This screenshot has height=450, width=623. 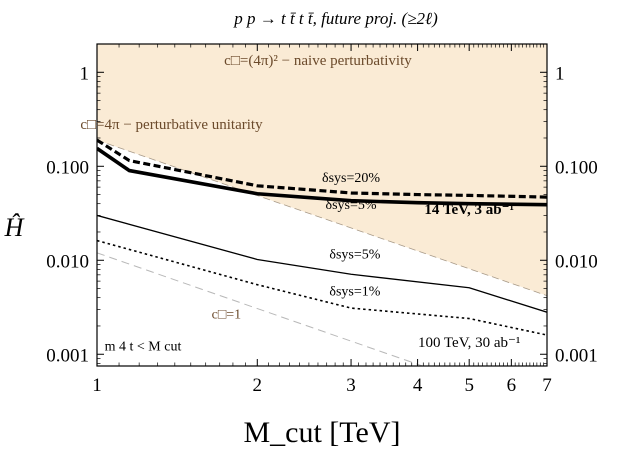 I want to click on y-tick-label: 0.100, so click(x=67, y=167).